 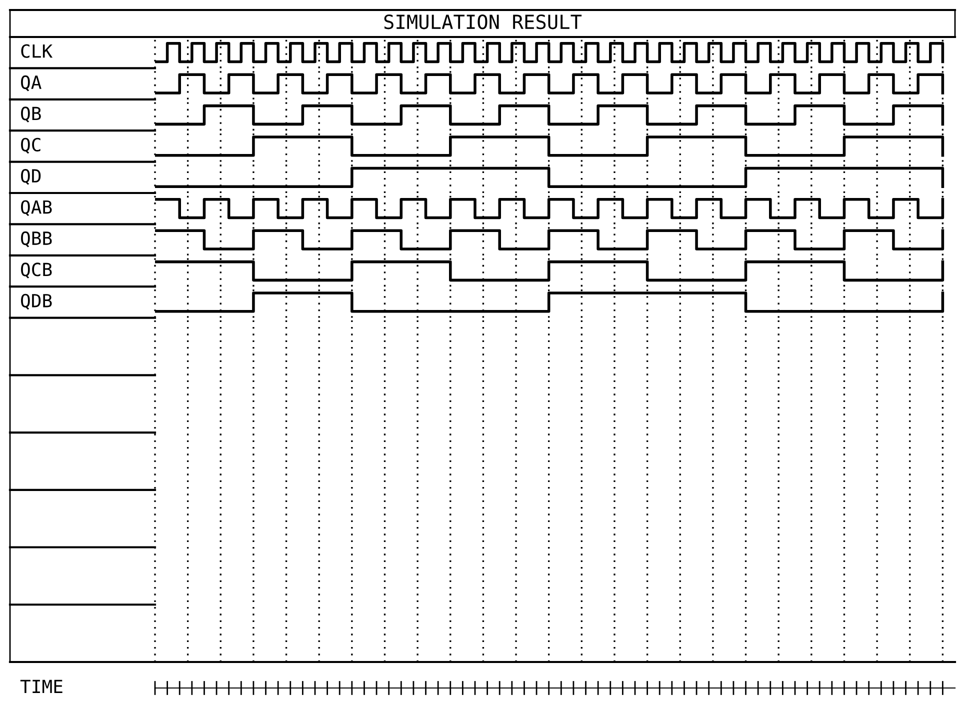 What do you see at coordinates (31, 83) in the screenshot?
I see `y-axis-title: QA` at bounding box center [31, 83].